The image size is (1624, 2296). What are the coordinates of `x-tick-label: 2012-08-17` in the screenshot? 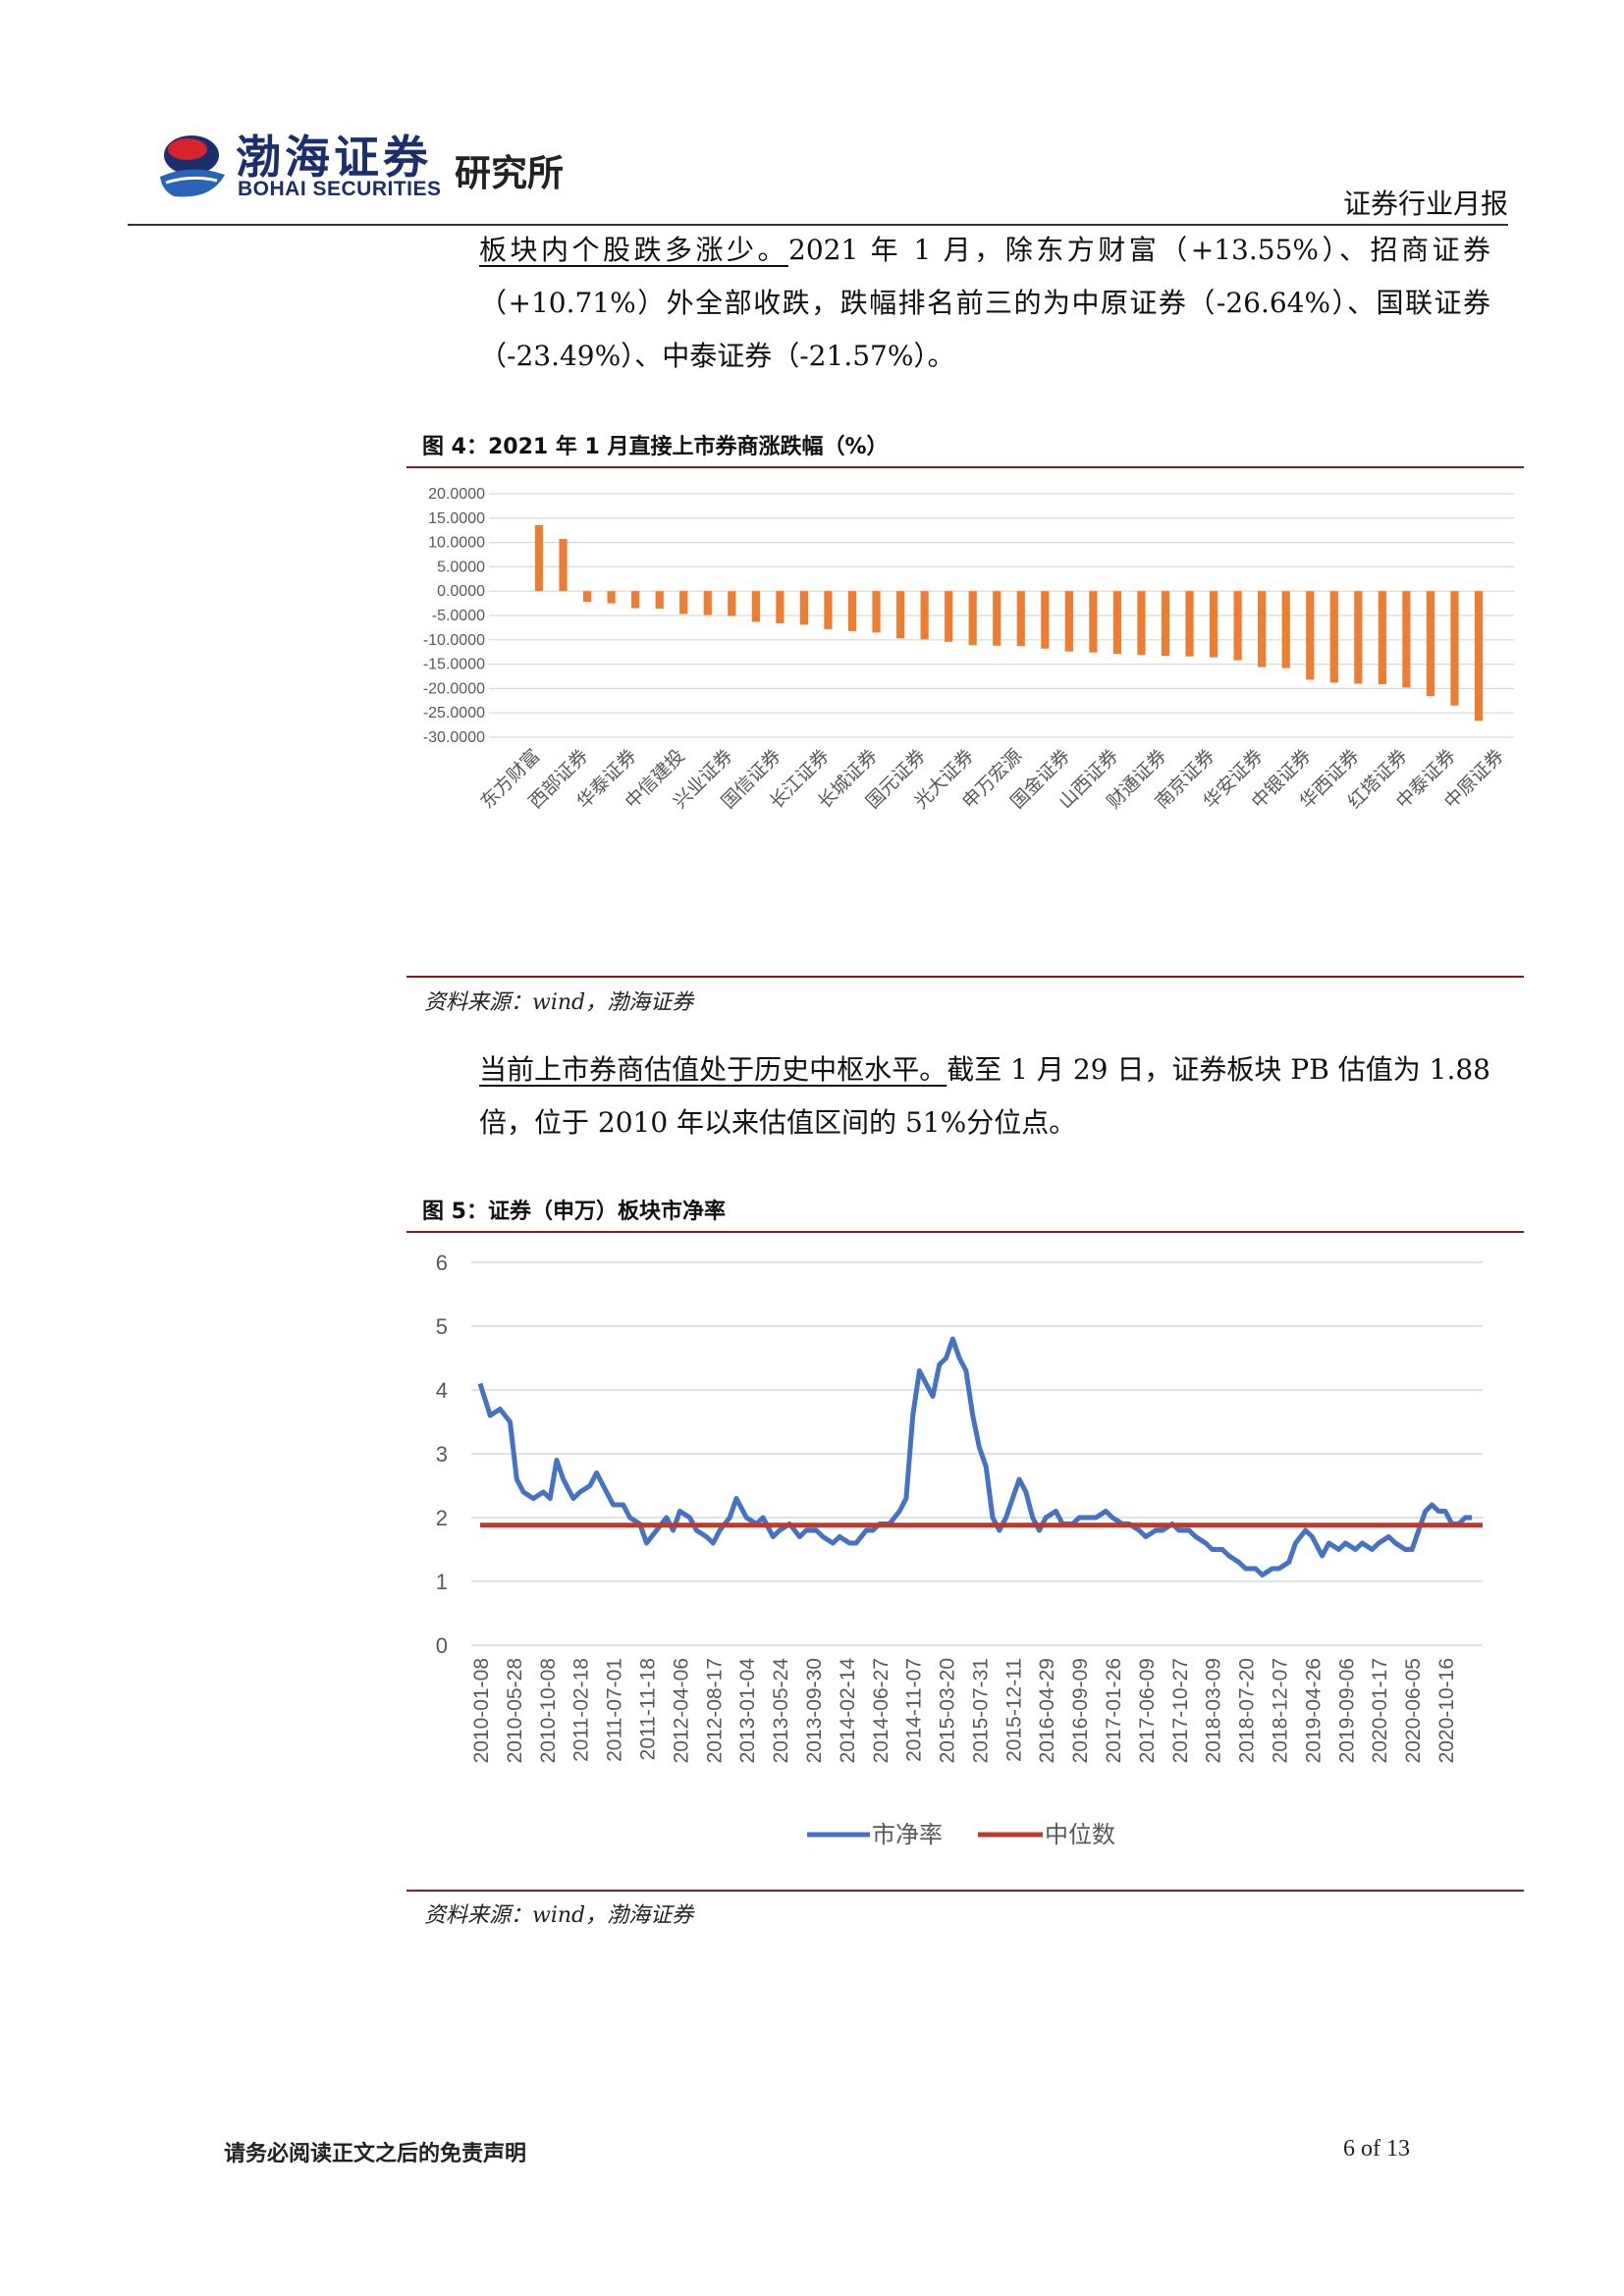 It's located at (714, 1710).